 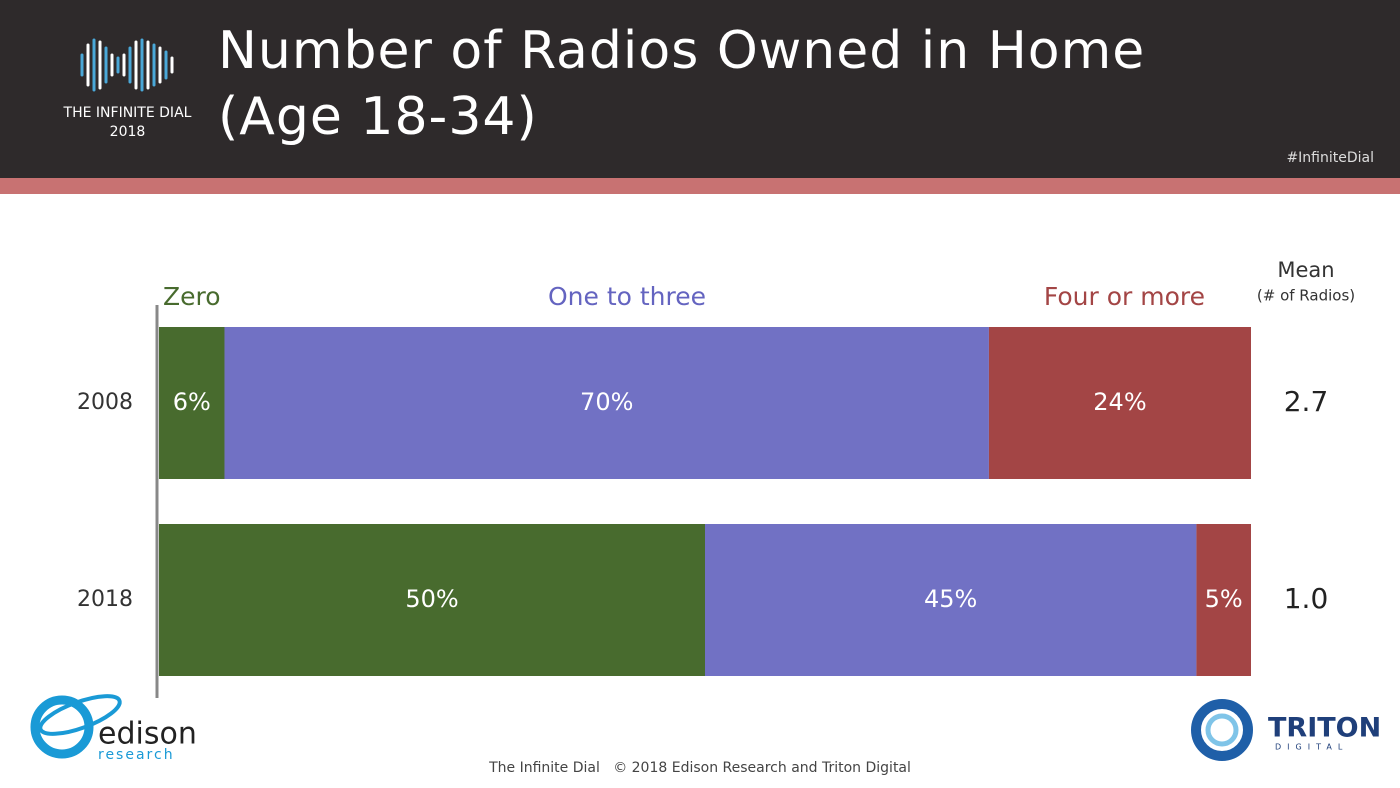 I want to click on data-label: 45%, so click(x=950, y=599).